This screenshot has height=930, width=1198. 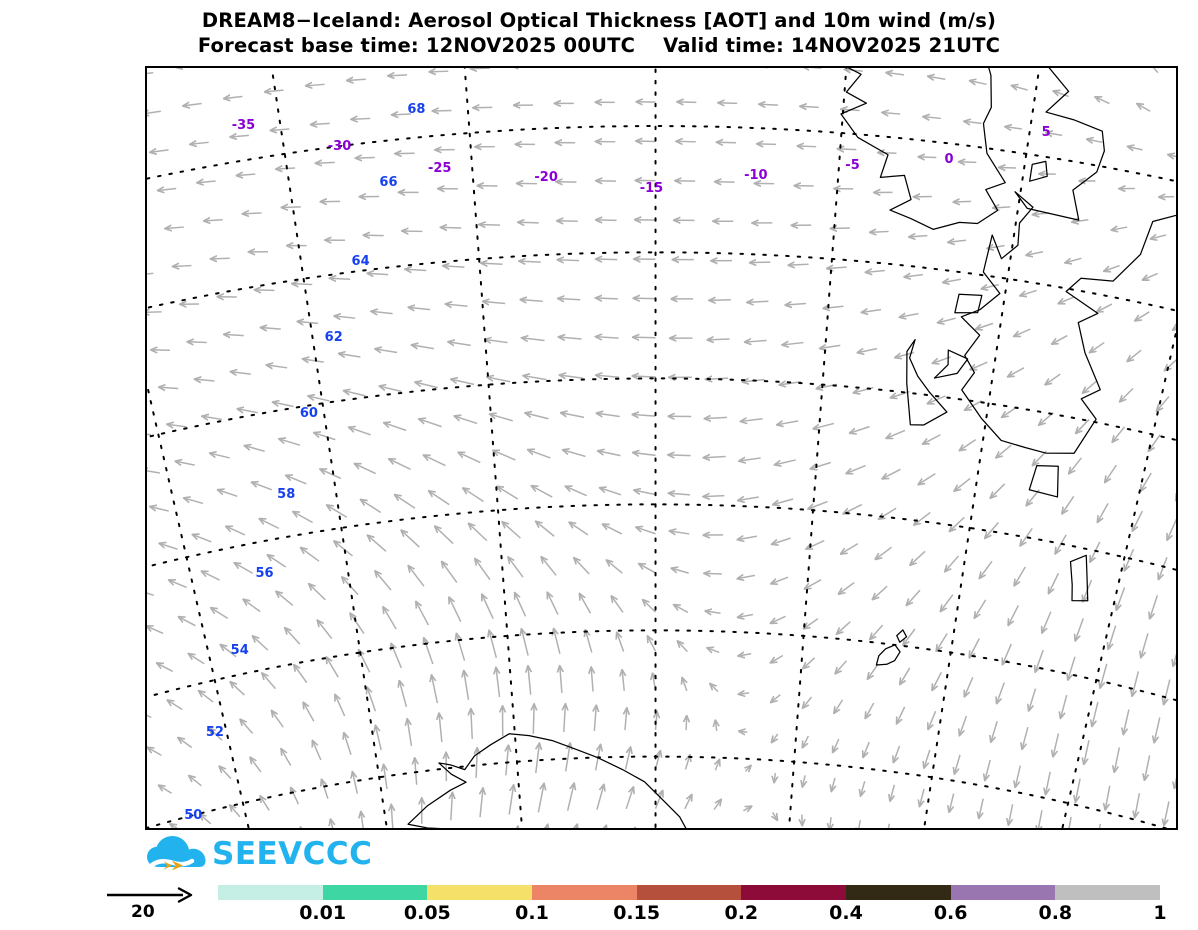 I want to click on coastline-outer-hebrides, so click(x=927, y=382).